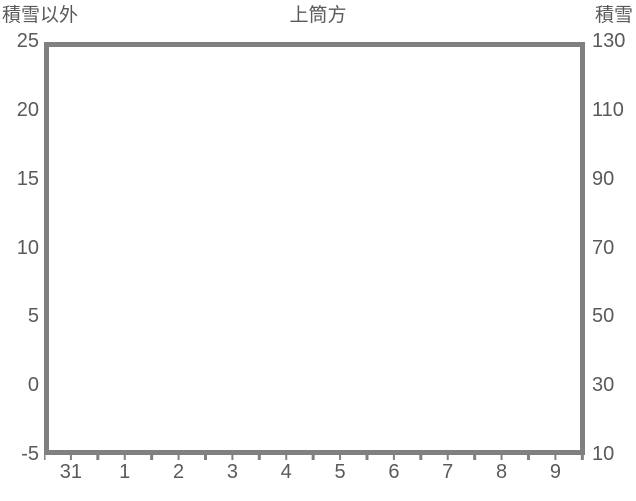 Image resolution: width=636 pixels, height=501 pixels. What do you see at coordinates (40, 15) in the screenshot?
I see `left-axis-title: 積雪以外` at bounding box center [40, 15].